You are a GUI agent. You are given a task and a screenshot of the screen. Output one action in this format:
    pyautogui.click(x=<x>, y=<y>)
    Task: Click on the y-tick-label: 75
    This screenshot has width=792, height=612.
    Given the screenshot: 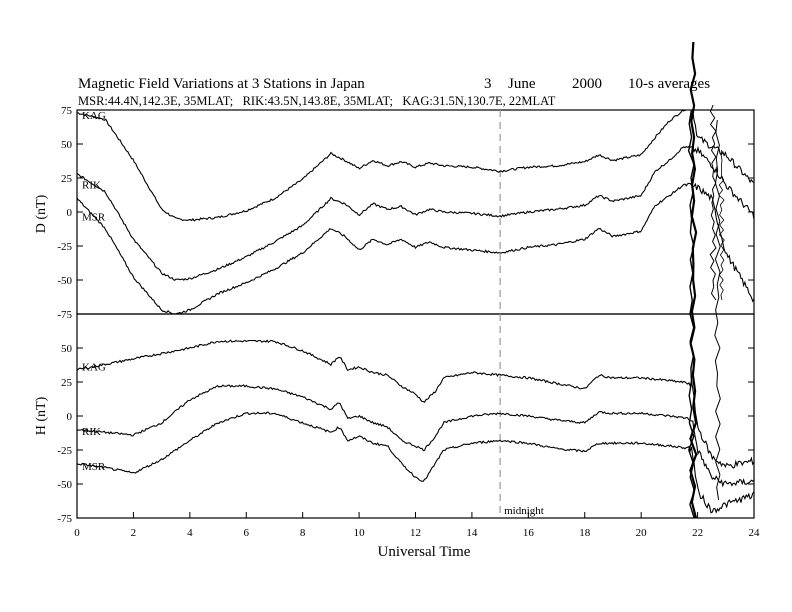 What is the action you would take?
    pyautogui.click(x=67, y=111)
    